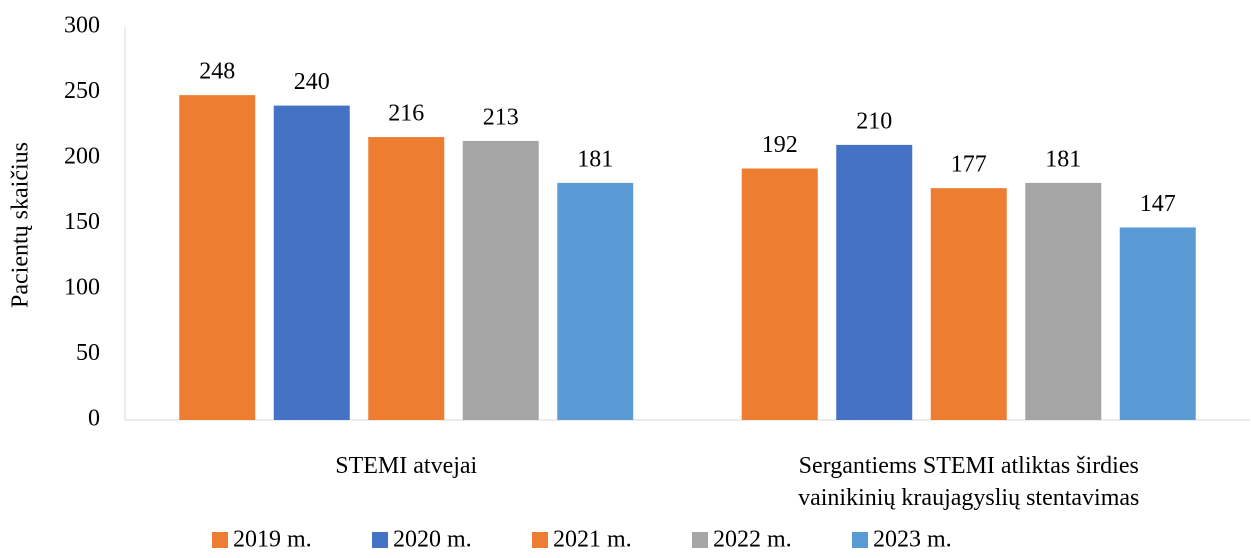 This screenshot has height=558, width=1251. I want to click on y-tick-label: 150, so click(82, 222).